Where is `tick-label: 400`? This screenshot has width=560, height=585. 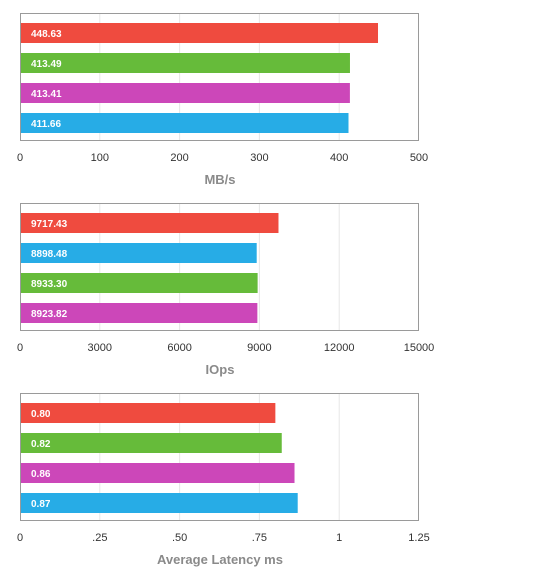 tick-label: 400 is located at coordinates (339, 158).